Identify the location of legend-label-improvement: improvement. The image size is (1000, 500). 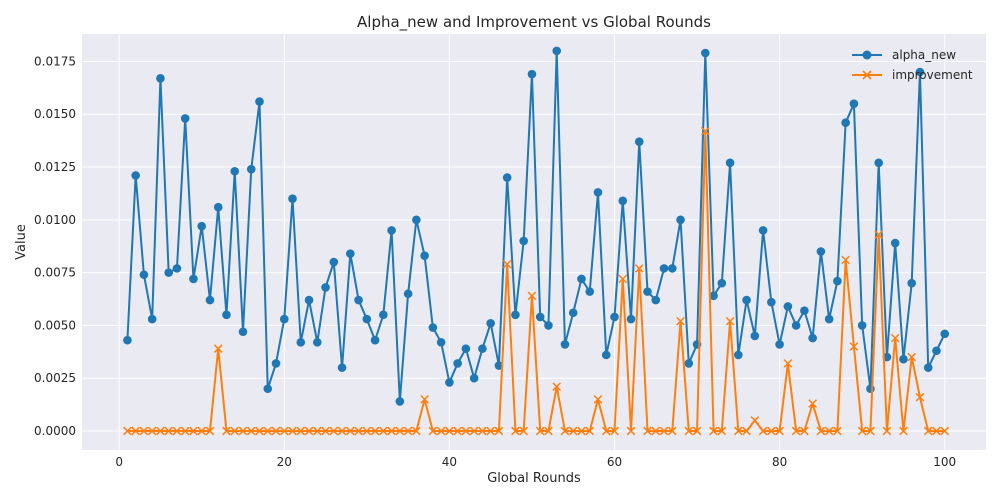
(932, 75).